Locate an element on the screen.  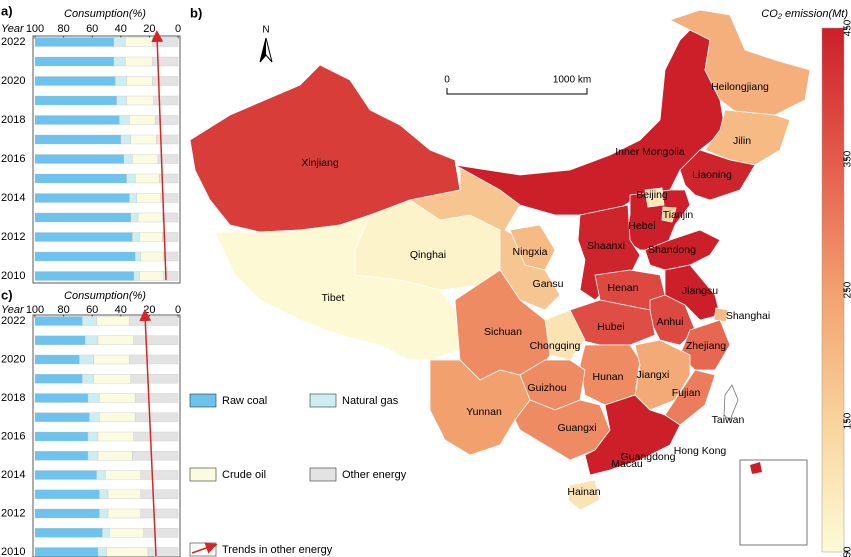
inset-shape is located at coordinates (756, 468).